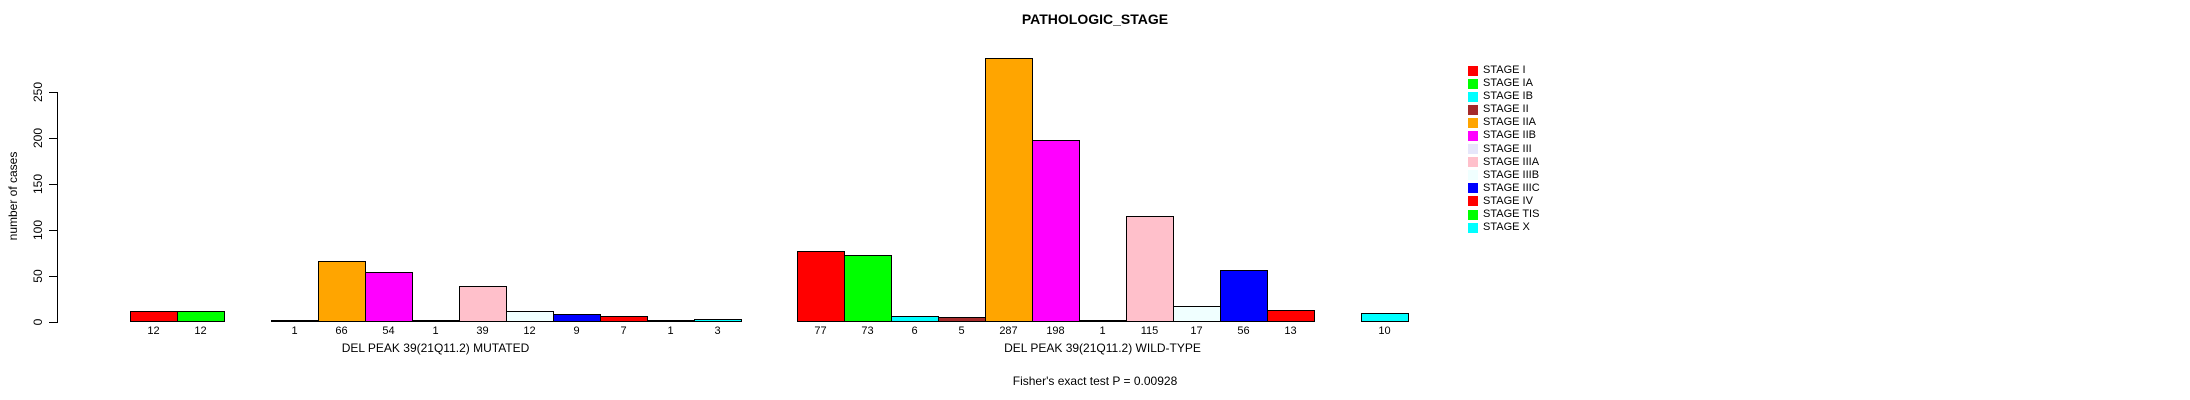 Image resolution: width=2190 pixels, height=400 pixels. I want to click on legend-item: STAGE IIIA, so click(1504, 162).